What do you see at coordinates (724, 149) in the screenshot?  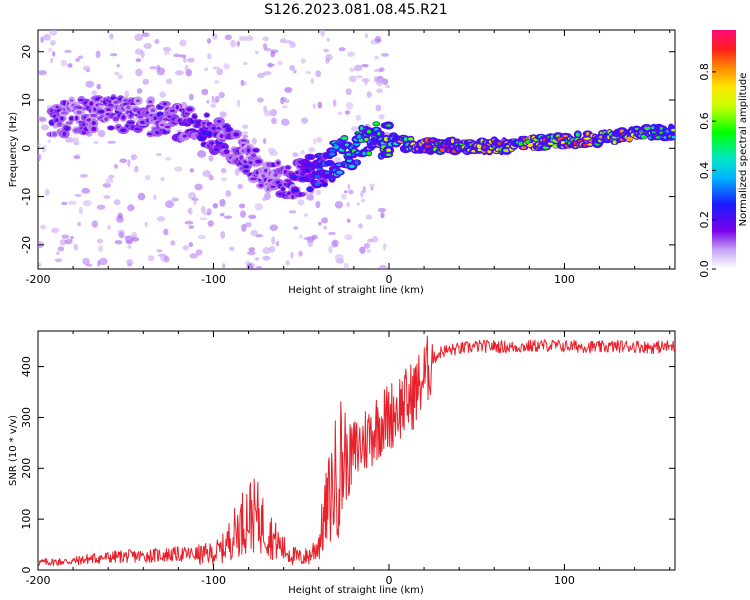 I see `colorbar-gradient` at bounding box center [724, 149].